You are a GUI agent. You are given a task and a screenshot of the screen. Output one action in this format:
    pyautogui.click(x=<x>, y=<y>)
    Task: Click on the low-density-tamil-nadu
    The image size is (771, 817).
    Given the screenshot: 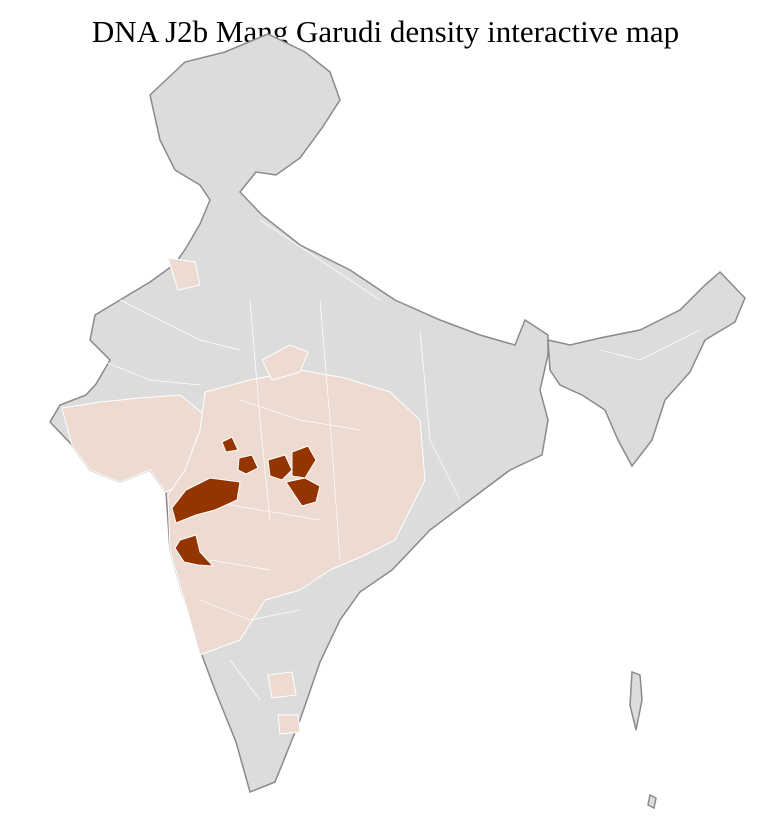 What is the action you would take?
    pyautogui.click(x=282, y=685)
    